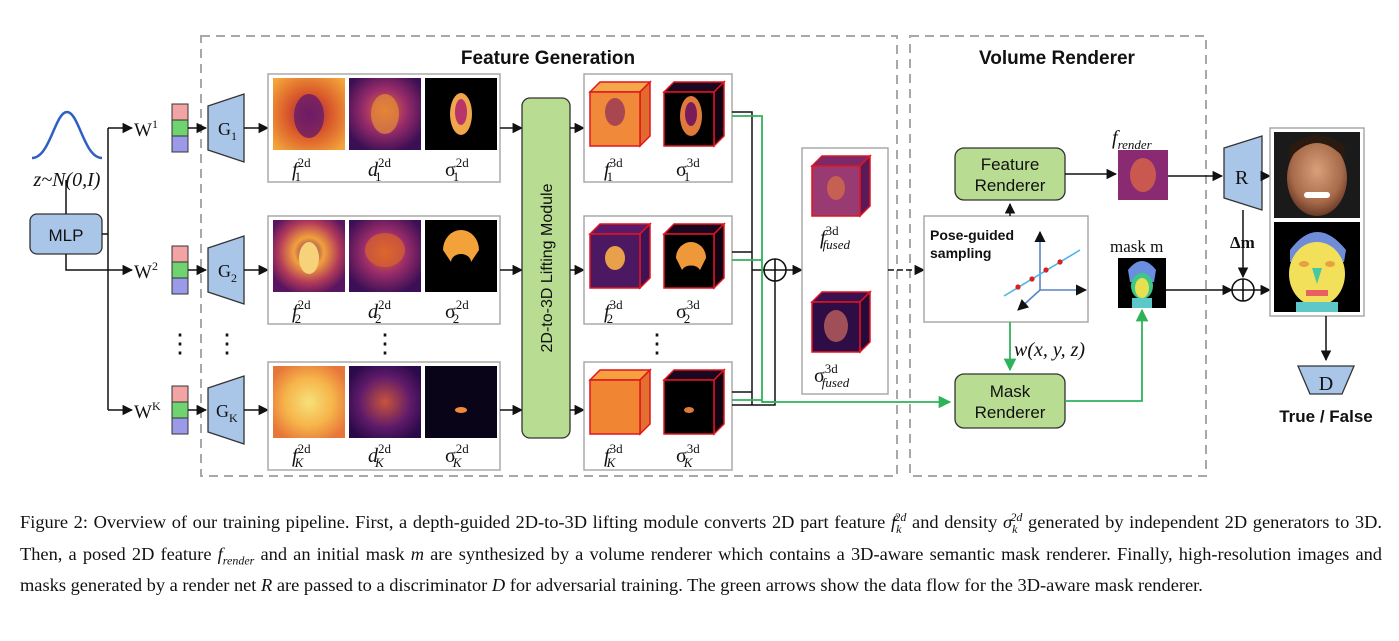  I want to click on branchk-3d-panel, so click(658, 416).